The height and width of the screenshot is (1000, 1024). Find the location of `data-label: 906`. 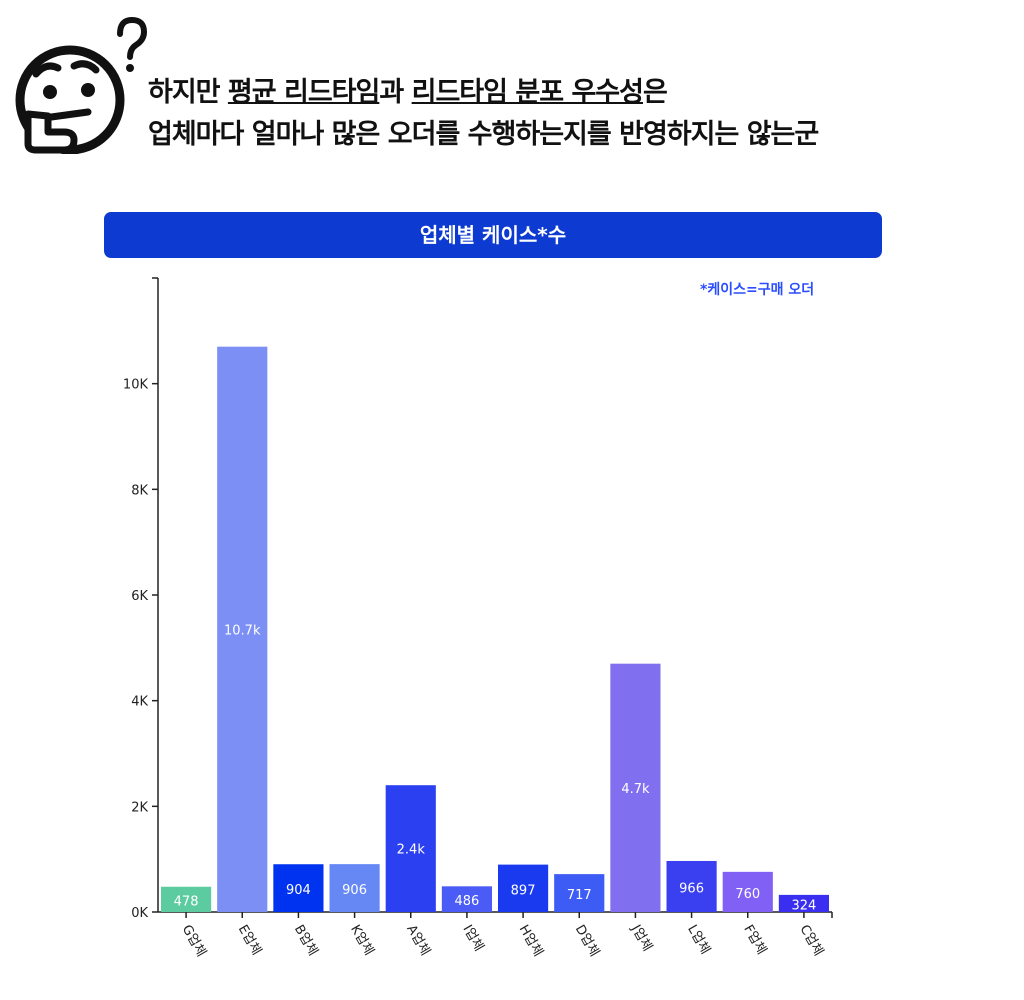

data-label: 906 is located at coordinates (354, 890).